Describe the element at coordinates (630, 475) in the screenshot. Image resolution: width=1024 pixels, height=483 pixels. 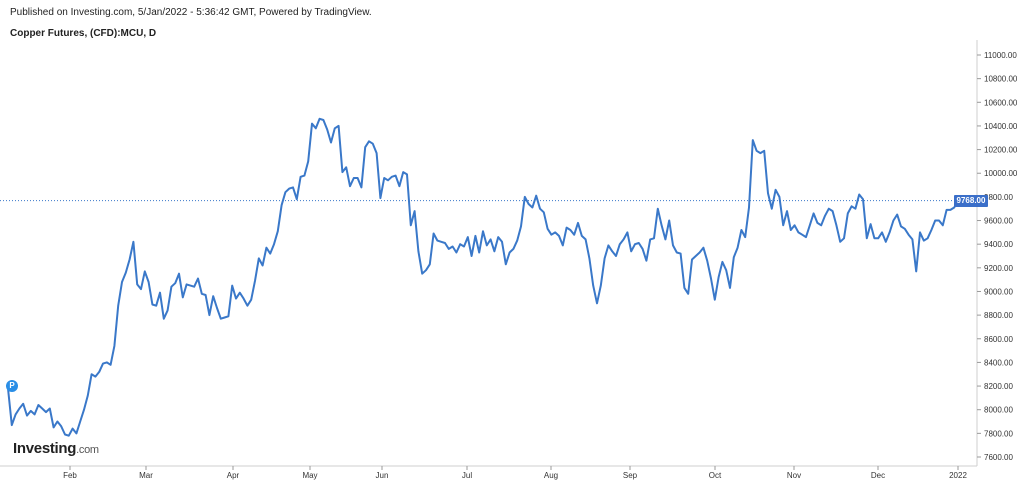
I see `x-tick-label: Sep` at that location.